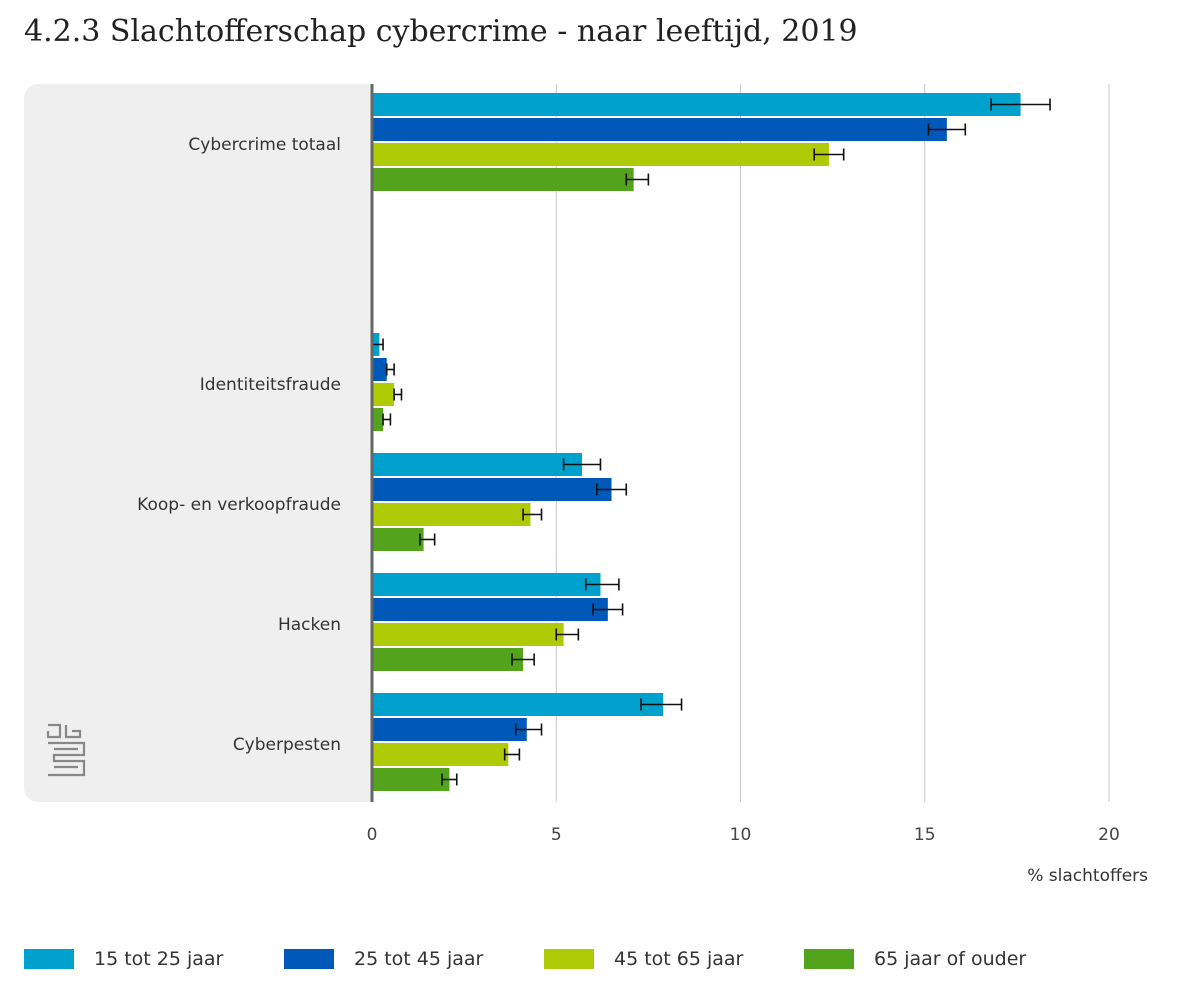  I want to click on x-axis-title: % slachtoffers, so click(1087, 876).